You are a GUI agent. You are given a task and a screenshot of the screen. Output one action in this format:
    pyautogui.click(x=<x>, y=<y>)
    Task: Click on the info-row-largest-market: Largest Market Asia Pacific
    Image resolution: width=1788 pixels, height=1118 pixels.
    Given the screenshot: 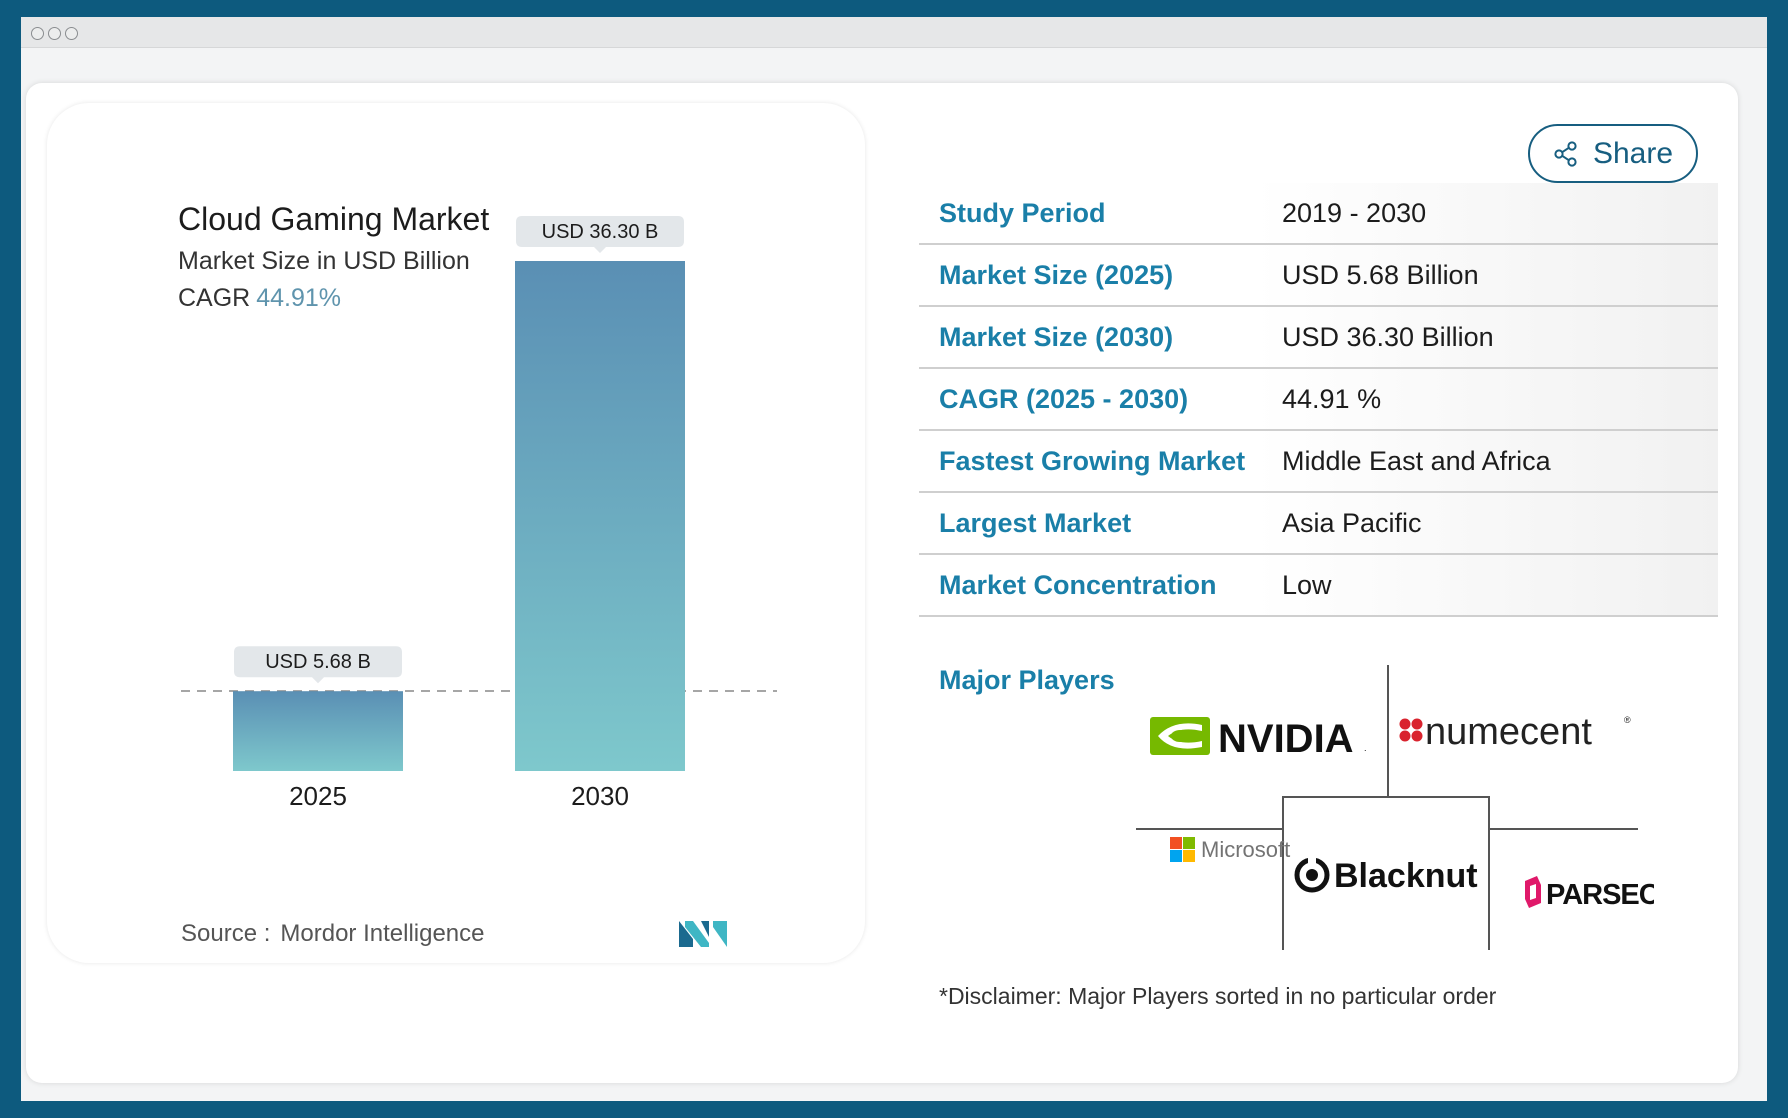 What is the action you would take?
    pyautogui.click(x=1318, y=524)
    